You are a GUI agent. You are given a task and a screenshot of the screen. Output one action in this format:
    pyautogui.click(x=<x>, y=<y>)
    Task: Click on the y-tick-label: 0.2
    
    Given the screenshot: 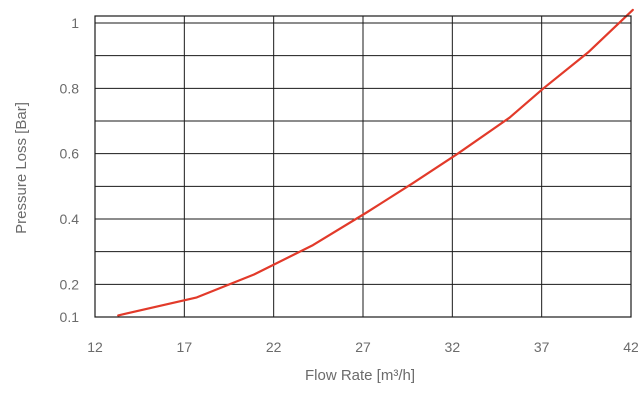 What is the action you would take?
    pyautogui.click(x=70, y=284)
    